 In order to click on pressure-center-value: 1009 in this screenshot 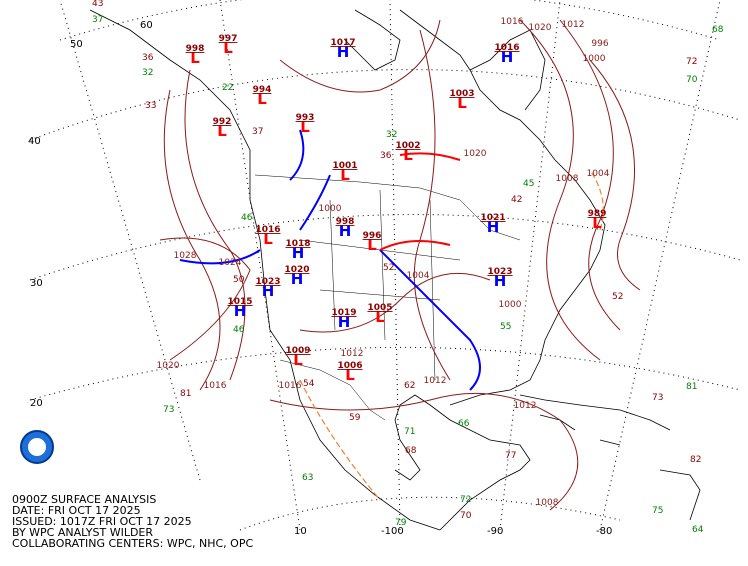, I will do `click(297, 351)`.